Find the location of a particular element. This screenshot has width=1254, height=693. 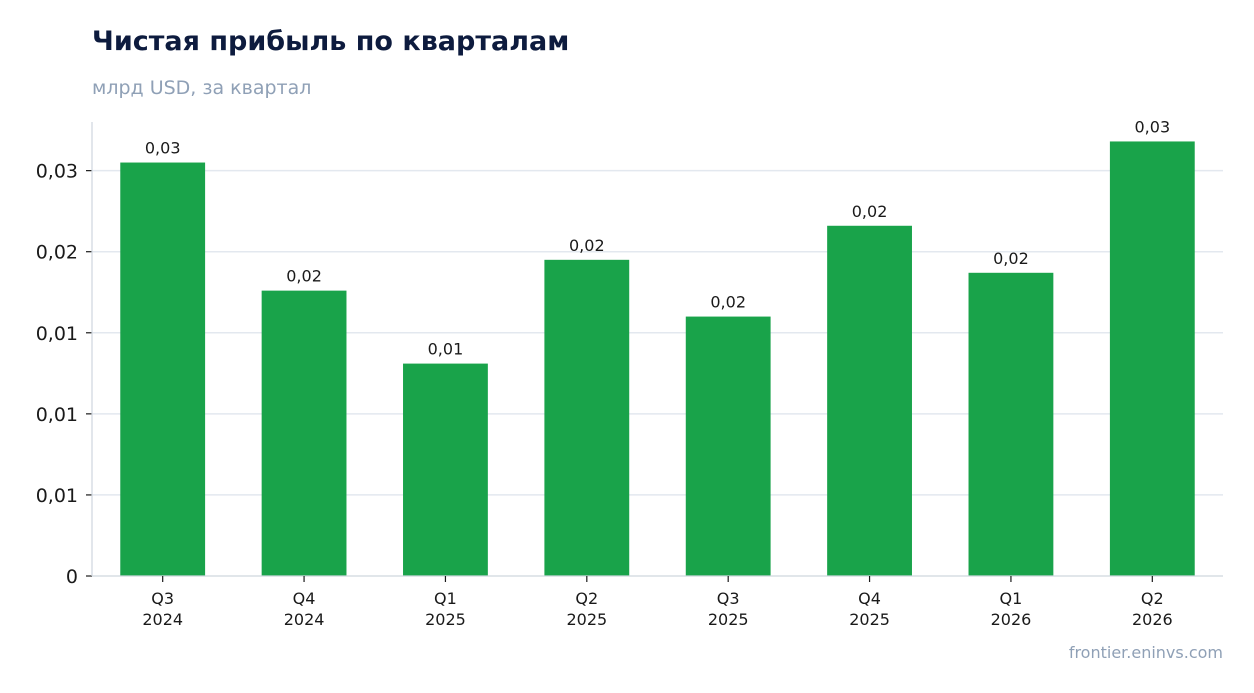

chart-subtitle: млрд USD, за квартал is located at coordinates (202, 88).